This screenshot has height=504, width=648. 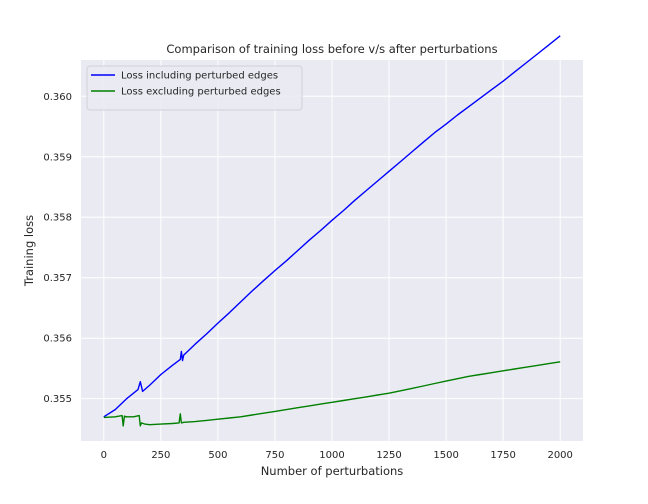 I want to click on x-tick-label: 250, so click(x=160, y=455).